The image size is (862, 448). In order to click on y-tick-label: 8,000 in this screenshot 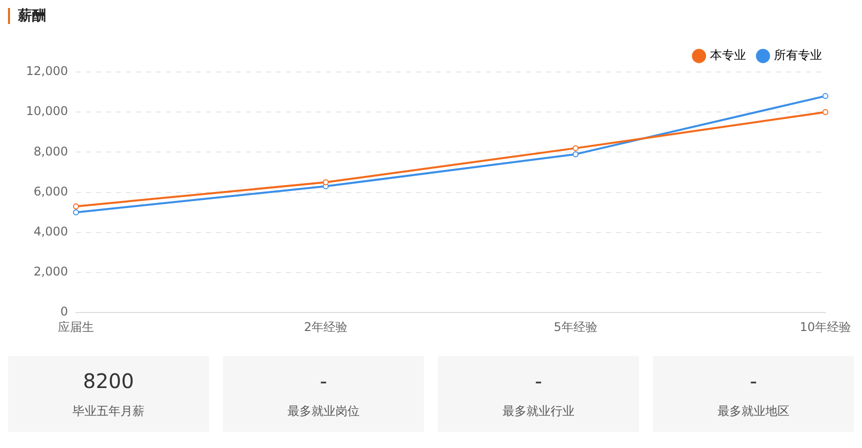, I will do `click(51, 151)`.